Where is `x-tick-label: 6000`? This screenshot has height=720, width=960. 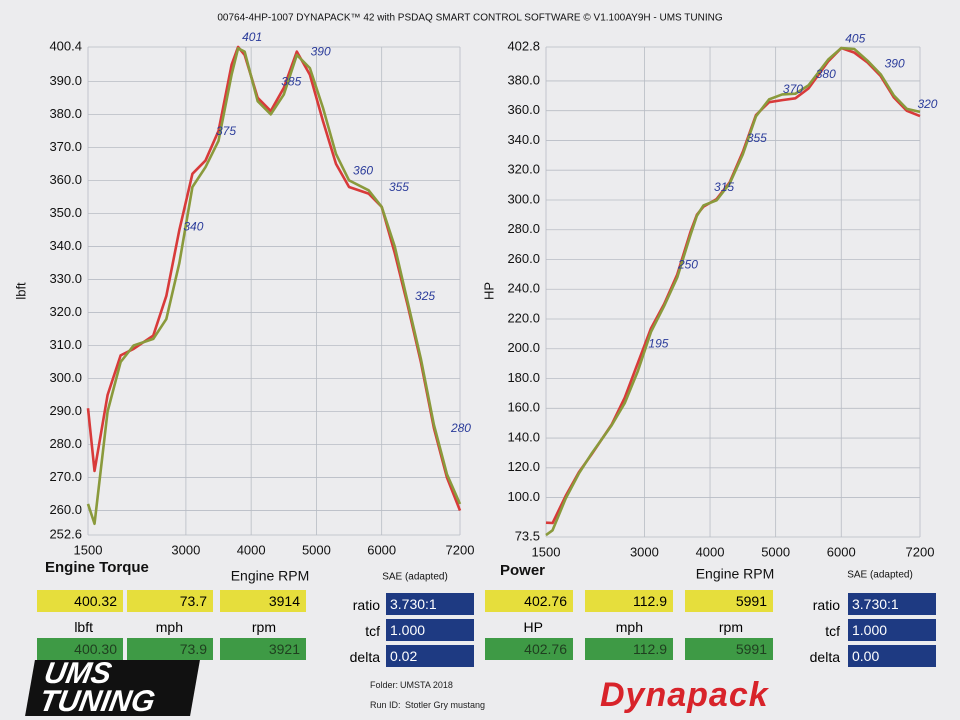
x-tick-label: 6000 is located at coordinates (841, 551).